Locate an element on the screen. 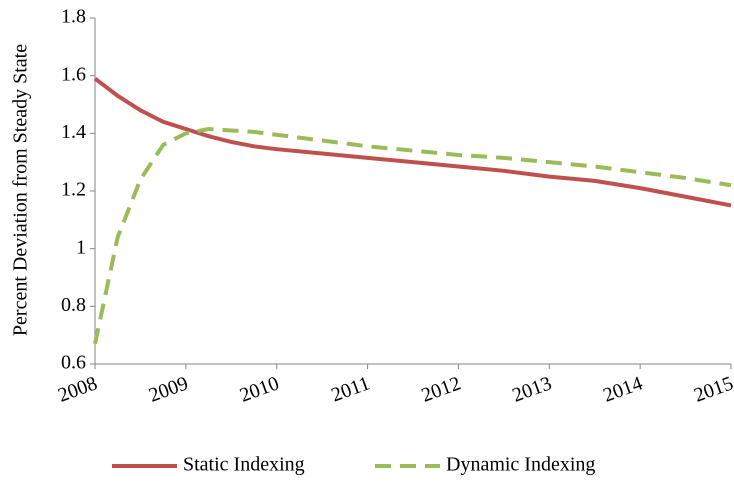 The height and width of the screenshot is (481, 734). x-tick-label: 2012 is located at coordinates (441, 389).